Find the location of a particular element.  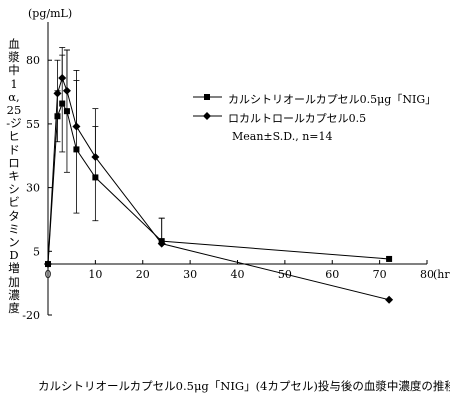

x-tick-label: 80 is located at coordinates (427, 274).